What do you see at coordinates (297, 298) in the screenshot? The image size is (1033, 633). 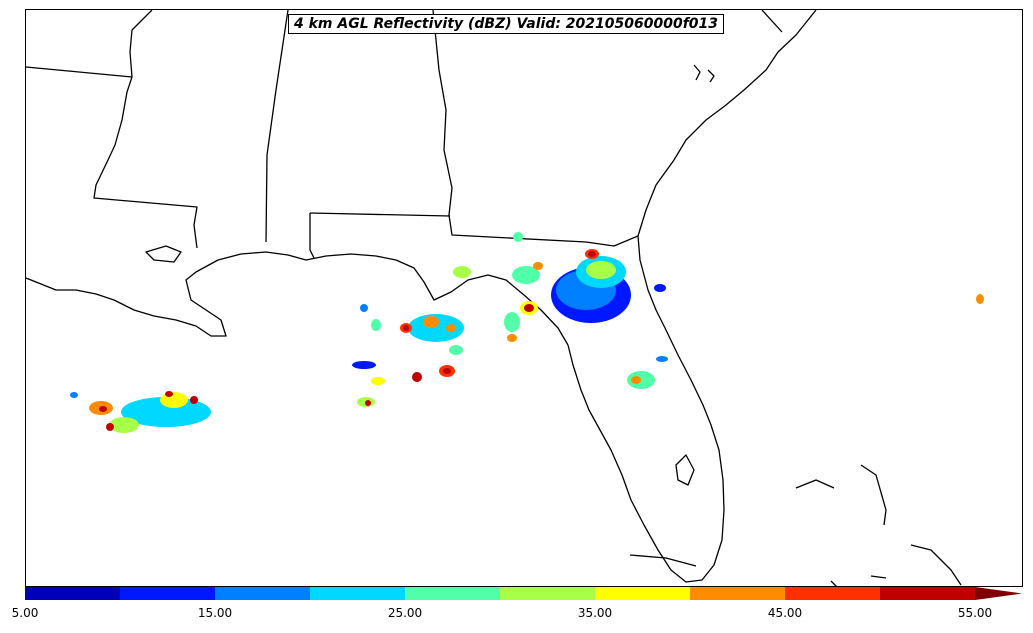 I see `coastline-gulf` at bounding box center [297, 298].